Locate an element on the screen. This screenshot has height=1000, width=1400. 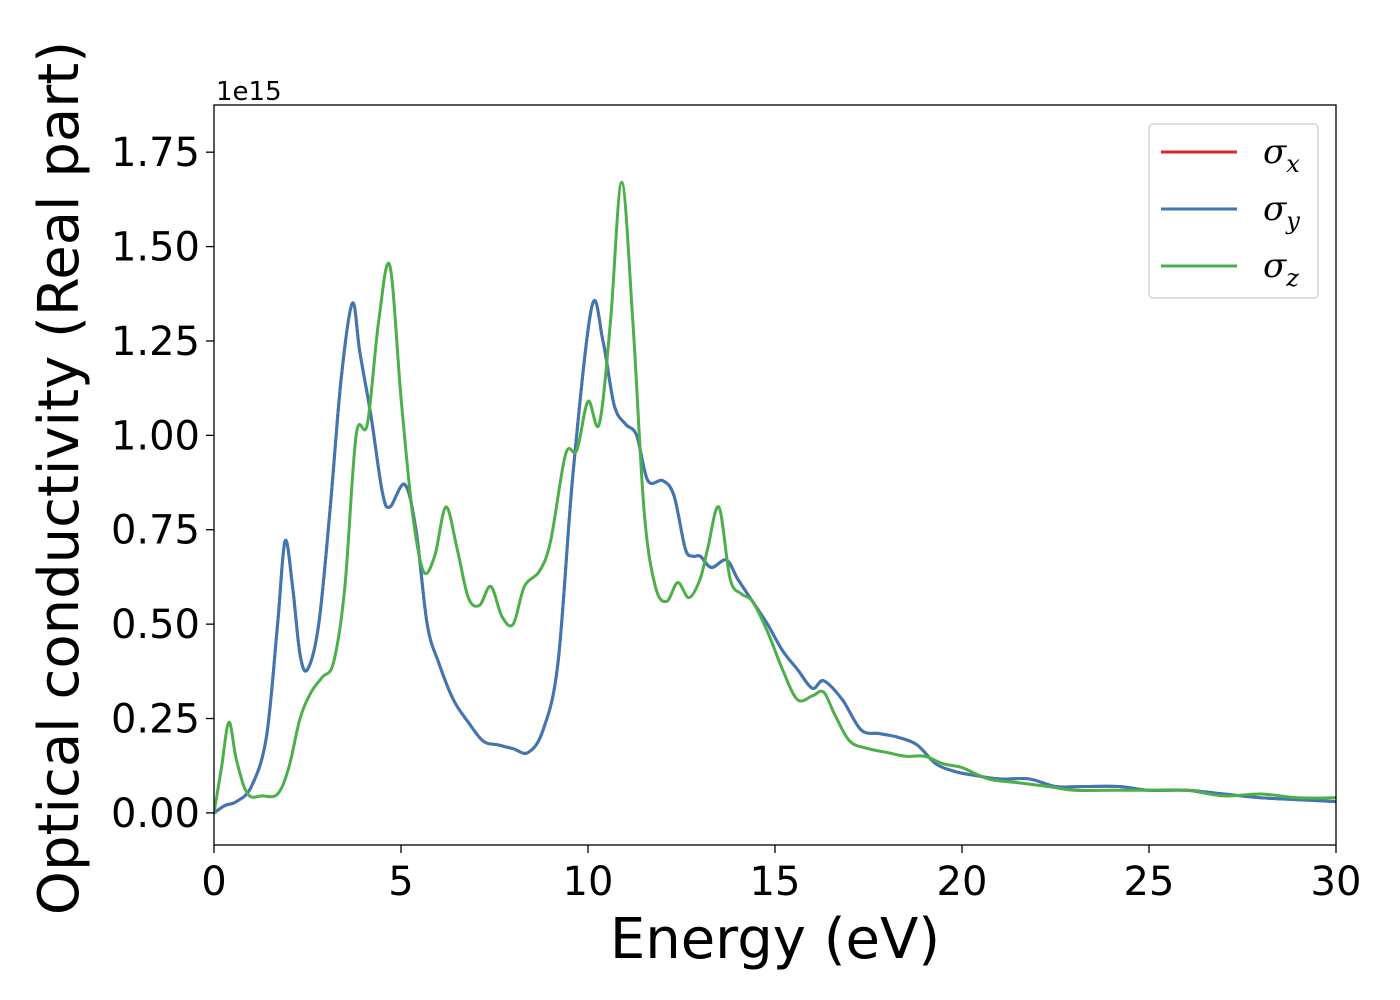
x-tick-label: 15 is located at coordinates (775, 882).